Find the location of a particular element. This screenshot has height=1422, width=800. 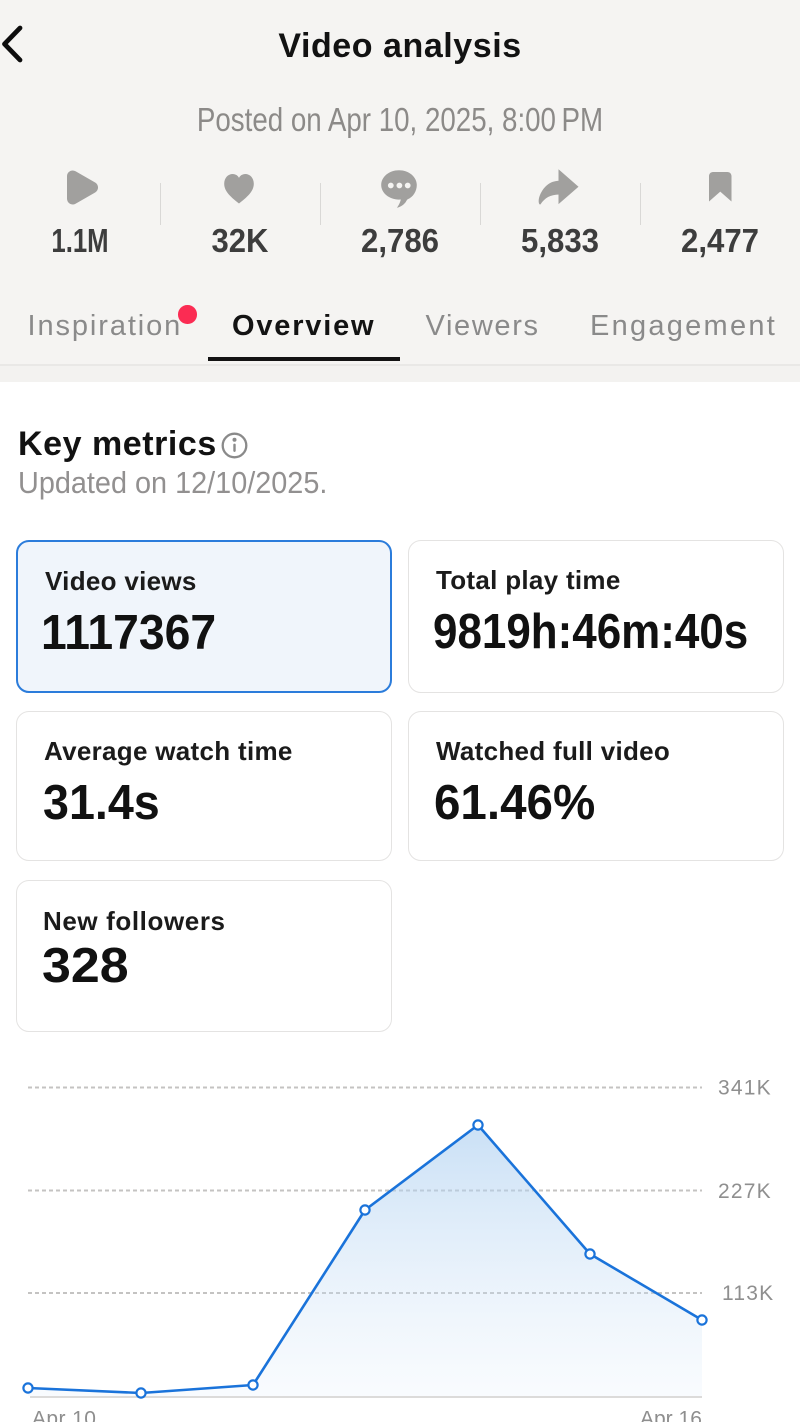

svg-text: 341K is located at coordinates (745, 1087).